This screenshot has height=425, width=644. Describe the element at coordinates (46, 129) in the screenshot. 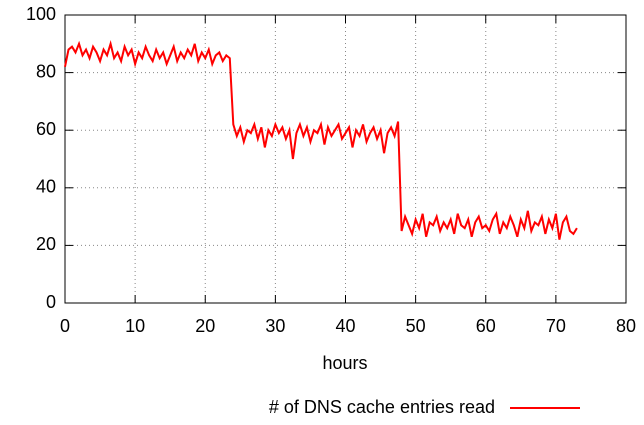

I see `y-tick-label: 60` at that location.